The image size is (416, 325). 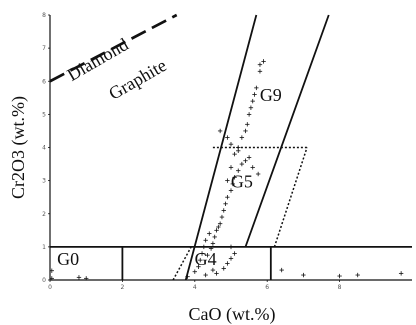 I want to click on x-tick-label: 4, so click(x=195, y=287).